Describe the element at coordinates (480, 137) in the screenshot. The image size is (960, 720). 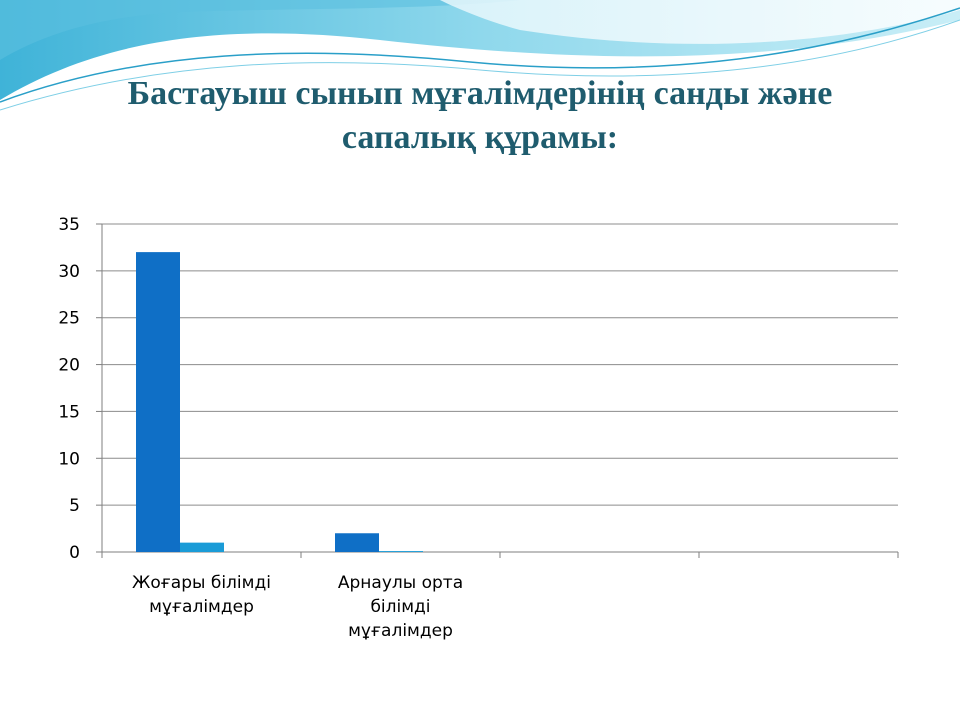
I see `slide-title-line-2: сапалық құрамы:` at that location.